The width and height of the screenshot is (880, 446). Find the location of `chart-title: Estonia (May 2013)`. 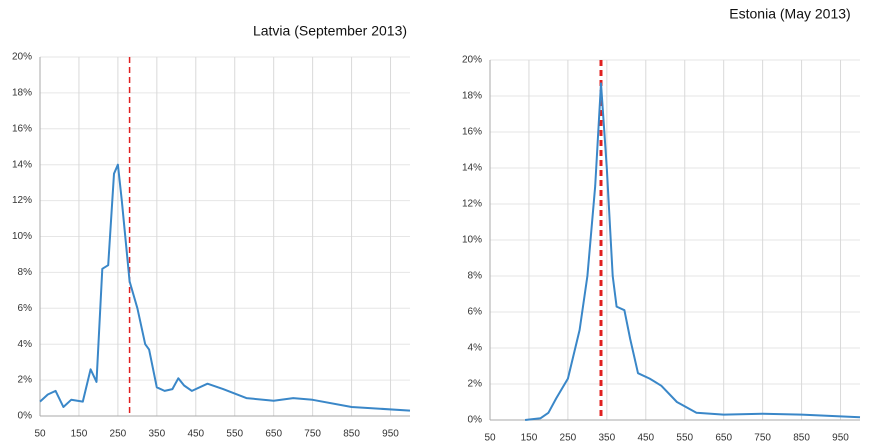

chart-title: Estonia (May 2013) is located at coordinates (789, 14).